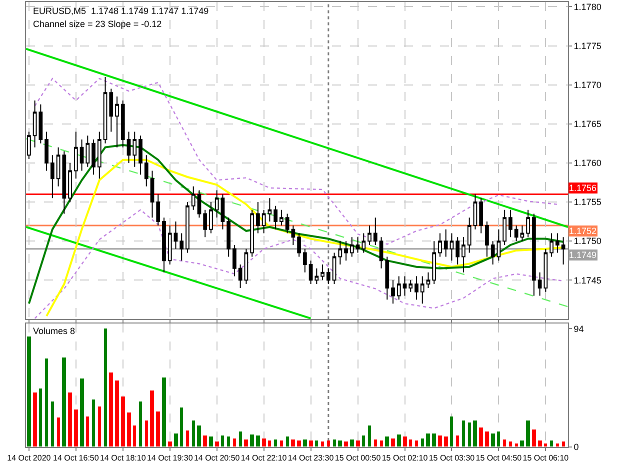 This screenshot has width=620, height=465. What do you see at coordinates (264, 458) in the screenshot?
I see `x-tick-label: 14 Oct 22:10` at bounding box center [264, 458].